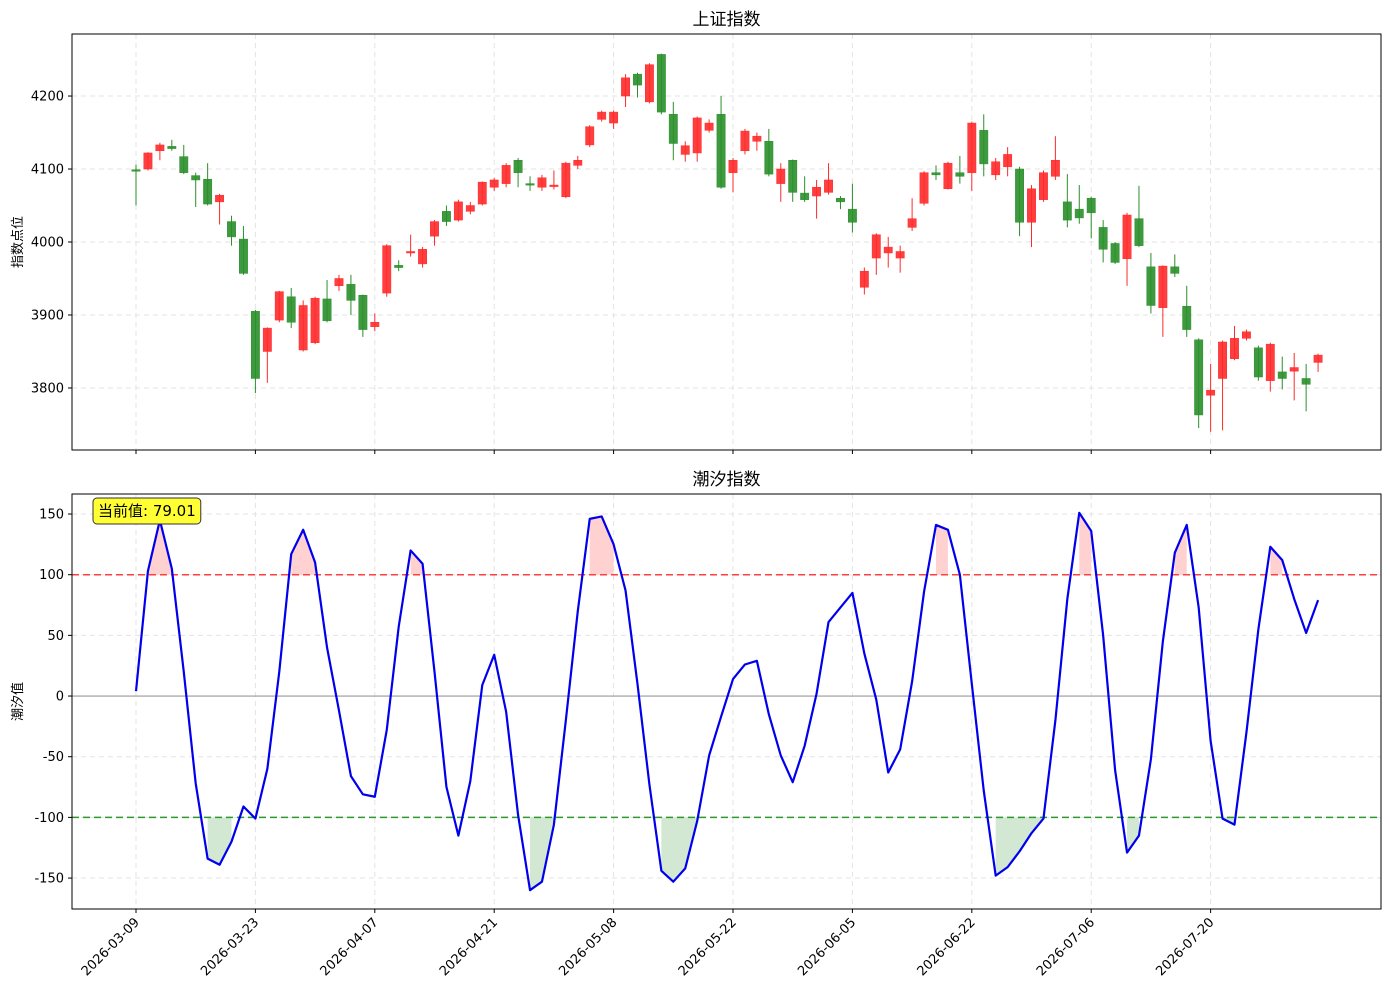 The image size is (1390, 990). I want to click on annotation: 当前值: 79.01, so click(147, 511).